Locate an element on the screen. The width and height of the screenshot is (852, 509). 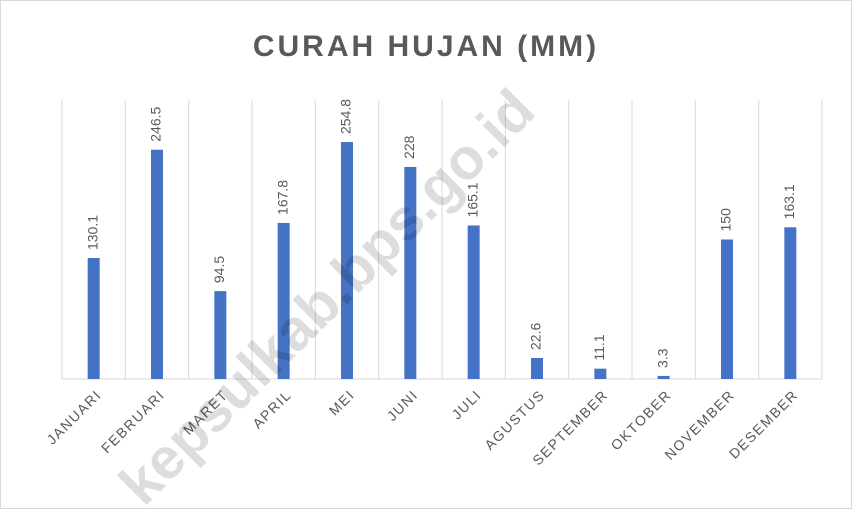
data-label: 167.8 is located at coordinates (282, 197).